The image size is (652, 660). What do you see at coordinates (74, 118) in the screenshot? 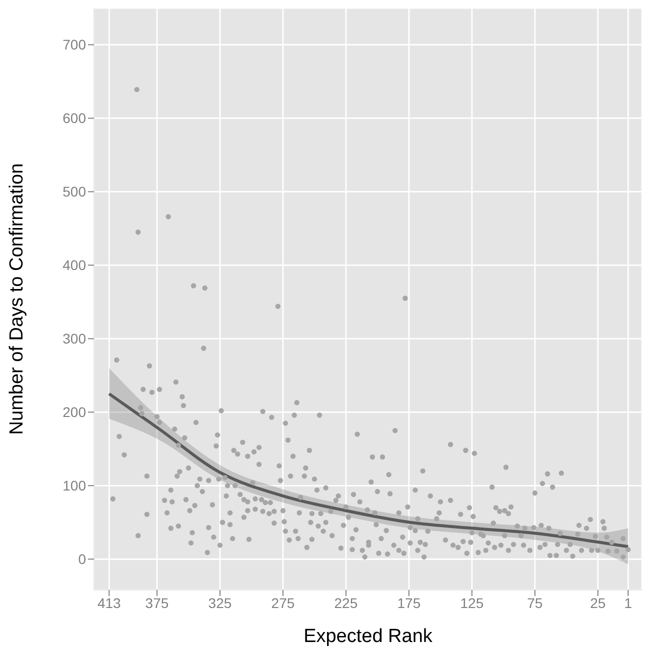
I see `y-tick-label: 600` at bounding box center [74, 118].